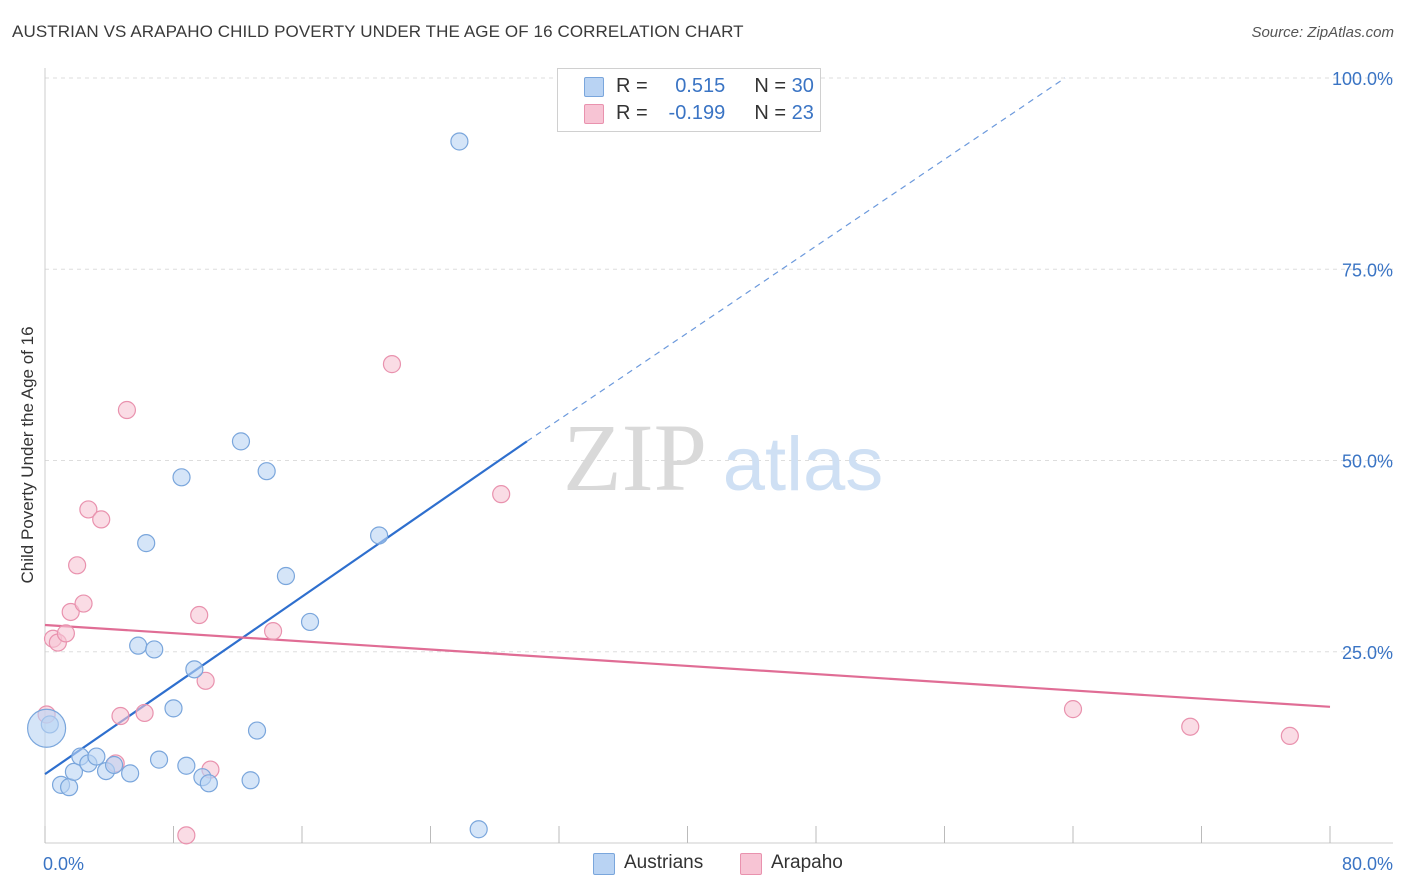 This screenshot has width=1406, height=892. I want to click on stats-legend: R = 0.515 N = 30 R = -0.199 N = 23, so click(689, 100).